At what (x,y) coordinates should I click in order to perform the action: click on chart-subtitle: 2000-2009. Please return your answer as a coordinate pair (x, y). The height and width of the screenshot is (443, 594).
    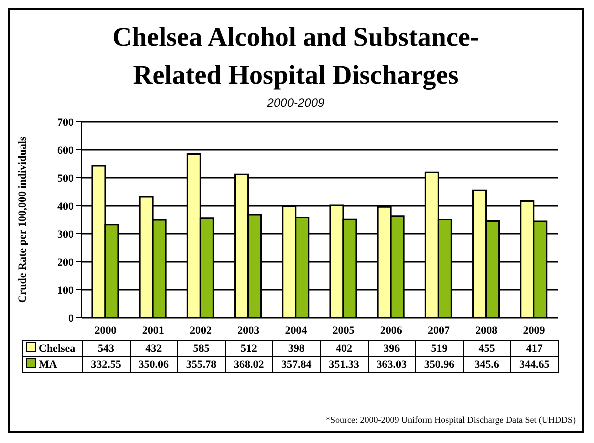
    Looking at the image, I should click on (296, 103).